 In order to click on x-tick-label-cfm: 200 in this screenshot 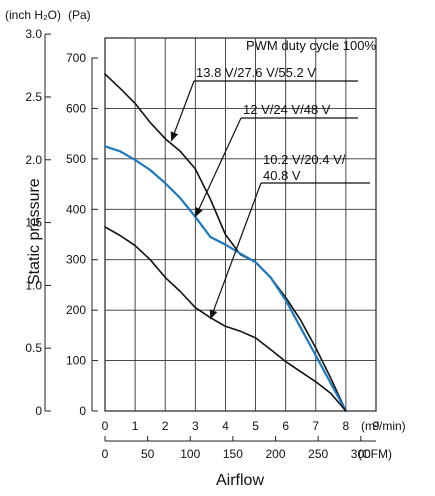, I will do `click(276, 454)`.